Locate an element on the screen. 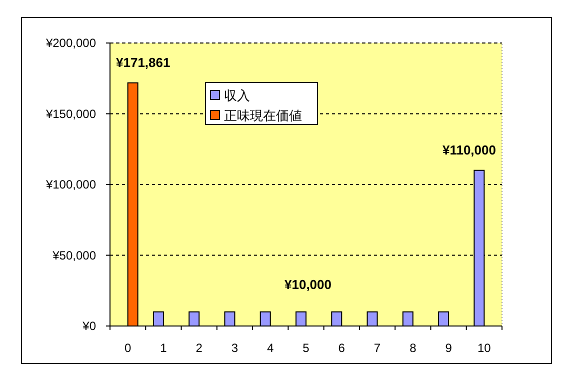 This screenshot has width=580, height=380. x-tick-label: 7 is located at coordinates (377, 348).